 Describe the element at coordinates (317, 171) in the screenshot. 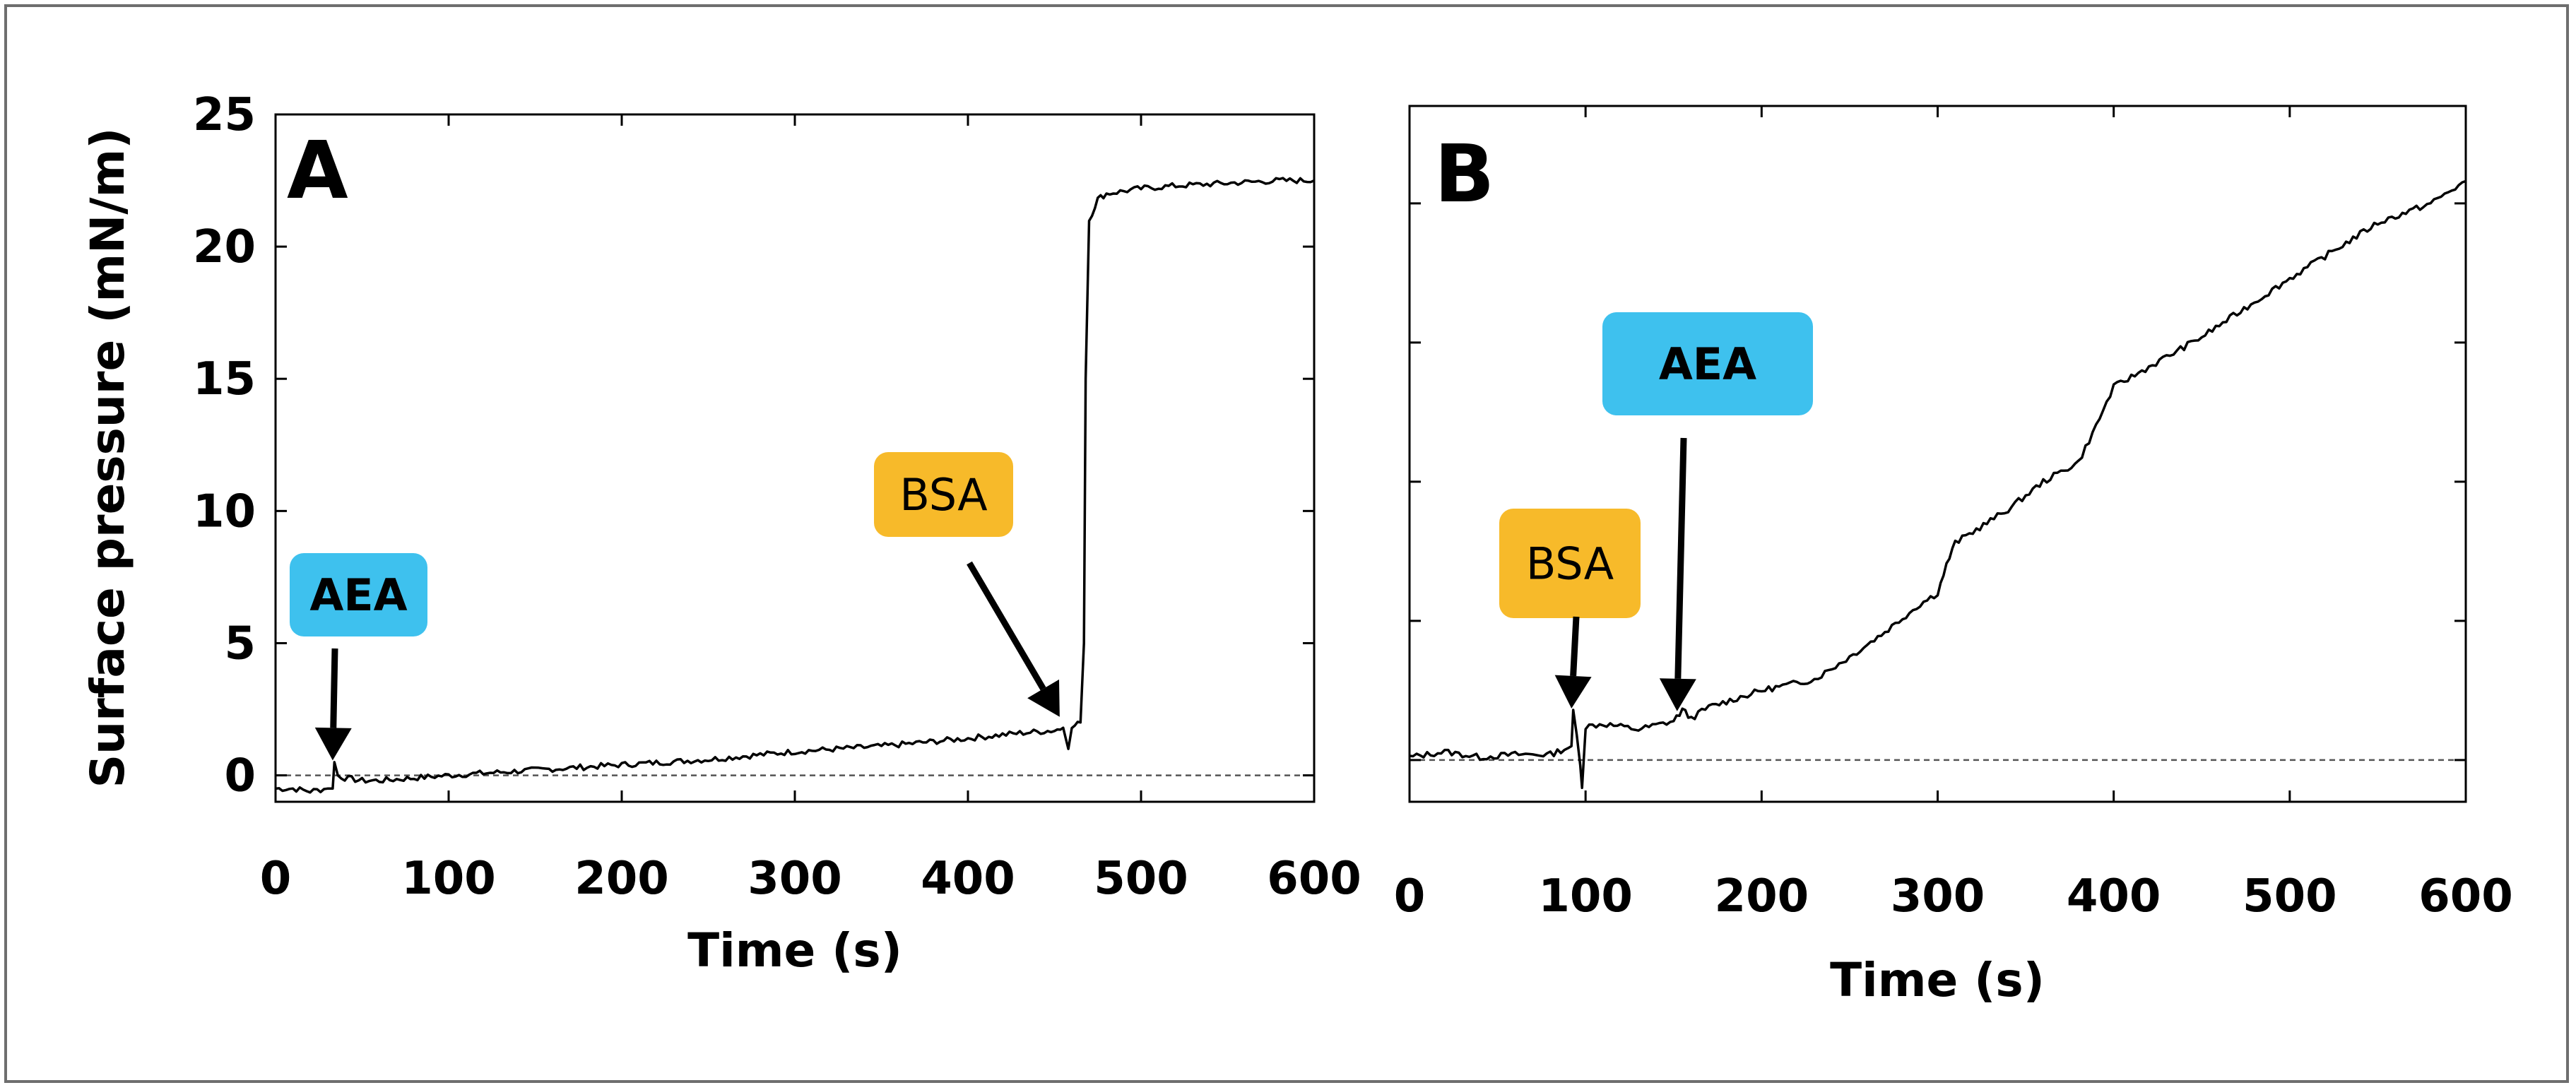

I see `panel-a-label: A` at that location.